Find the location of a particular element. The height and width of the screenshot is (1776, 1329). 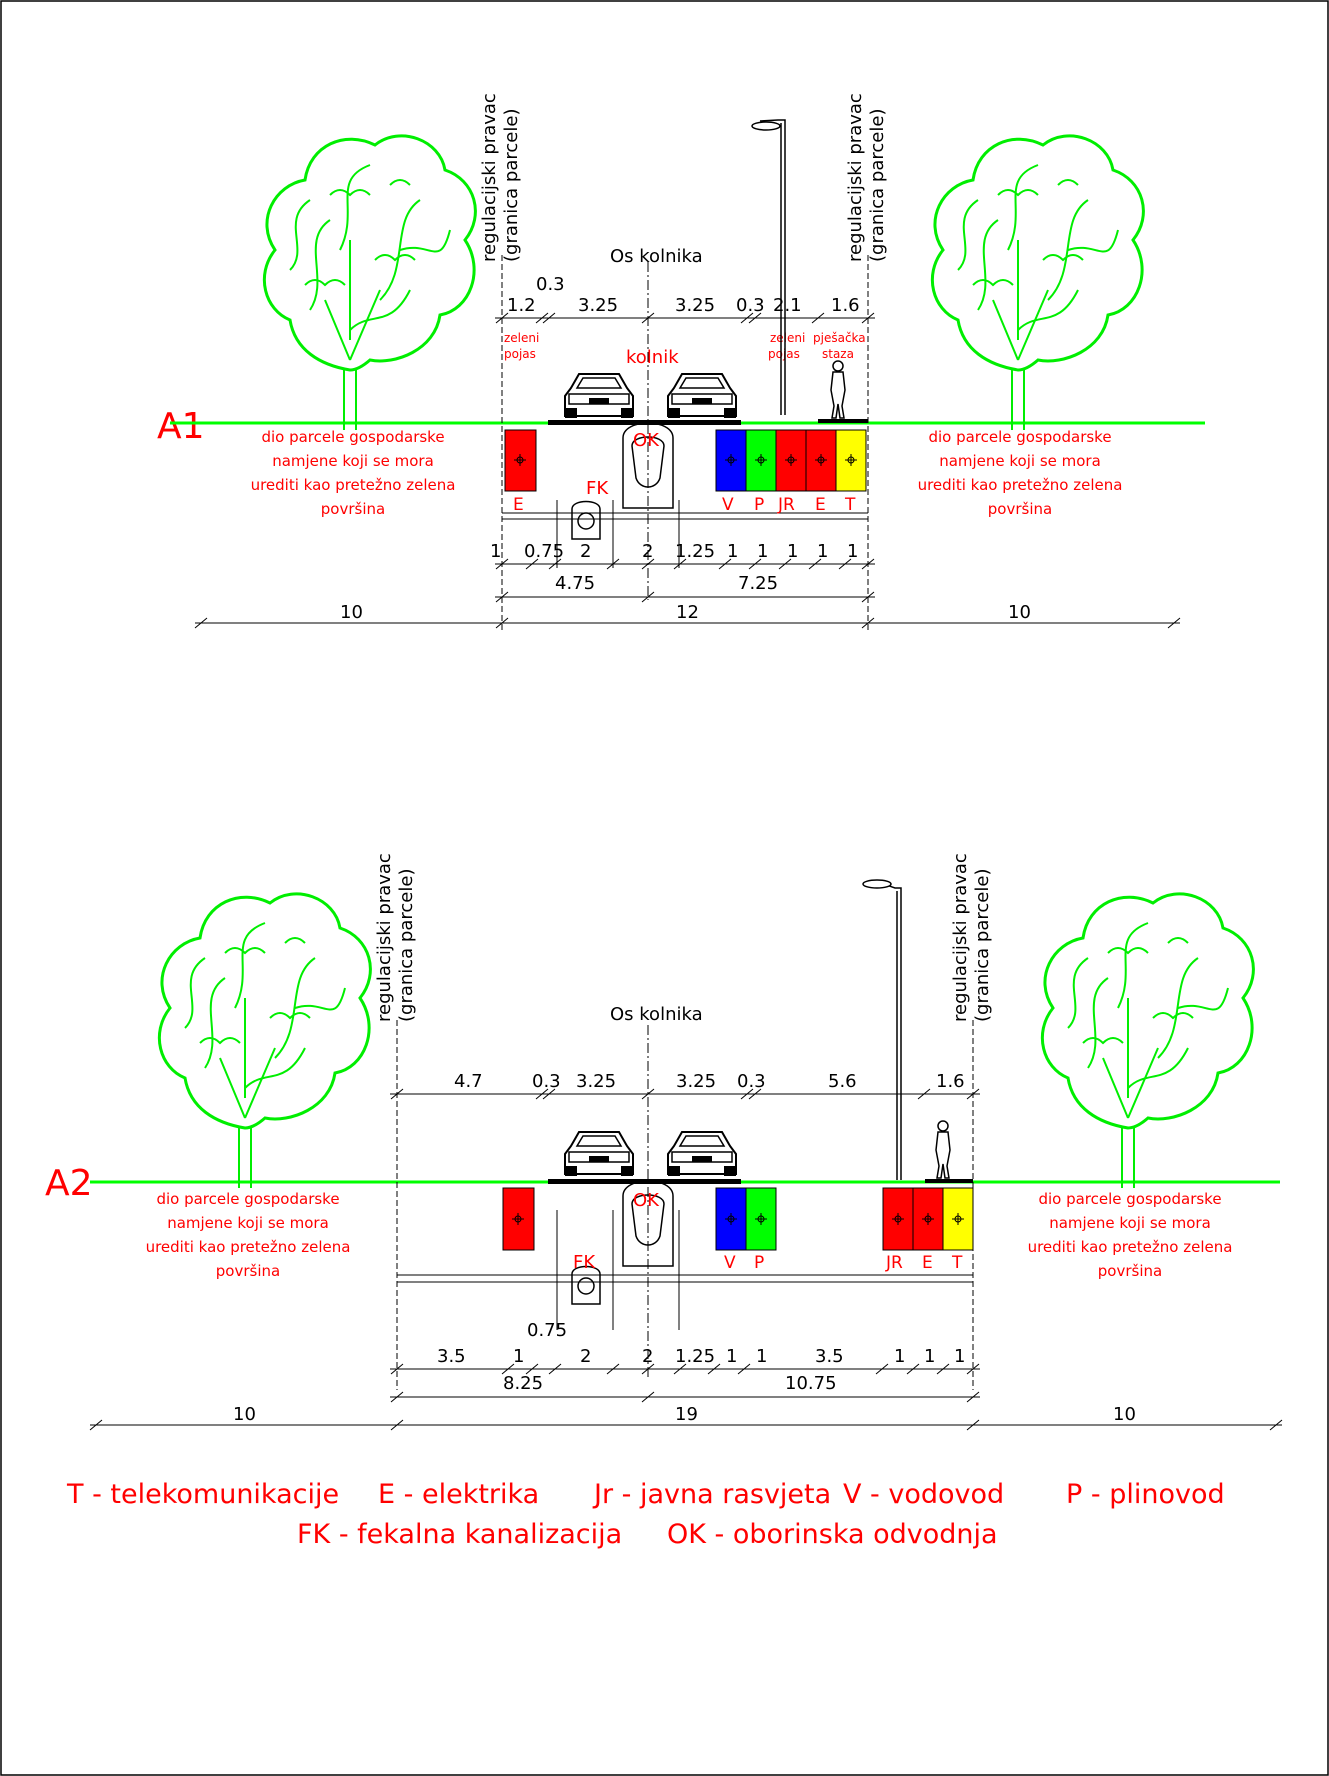

dimension-value: 1.6 is located at coordinates (950, 1081).